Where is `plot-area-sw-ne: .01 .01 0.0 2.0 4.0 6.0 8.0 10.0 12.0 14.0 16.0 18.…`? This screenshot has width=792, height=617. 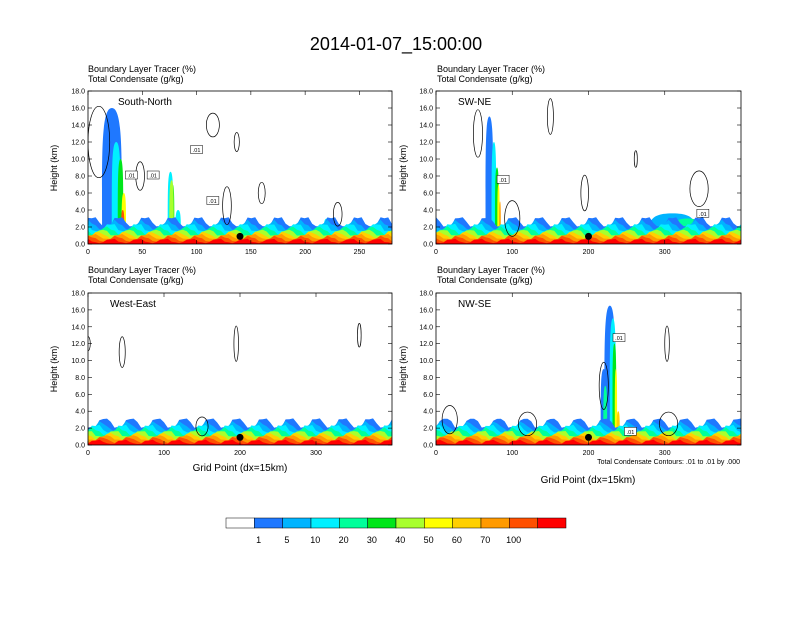 plot-area-sw-ne: .01 .01 0.0 2.0 4.0 6.0 8.0 10.0 12.0 14.0 16.0 18.… is located at coordinates (580, 172).